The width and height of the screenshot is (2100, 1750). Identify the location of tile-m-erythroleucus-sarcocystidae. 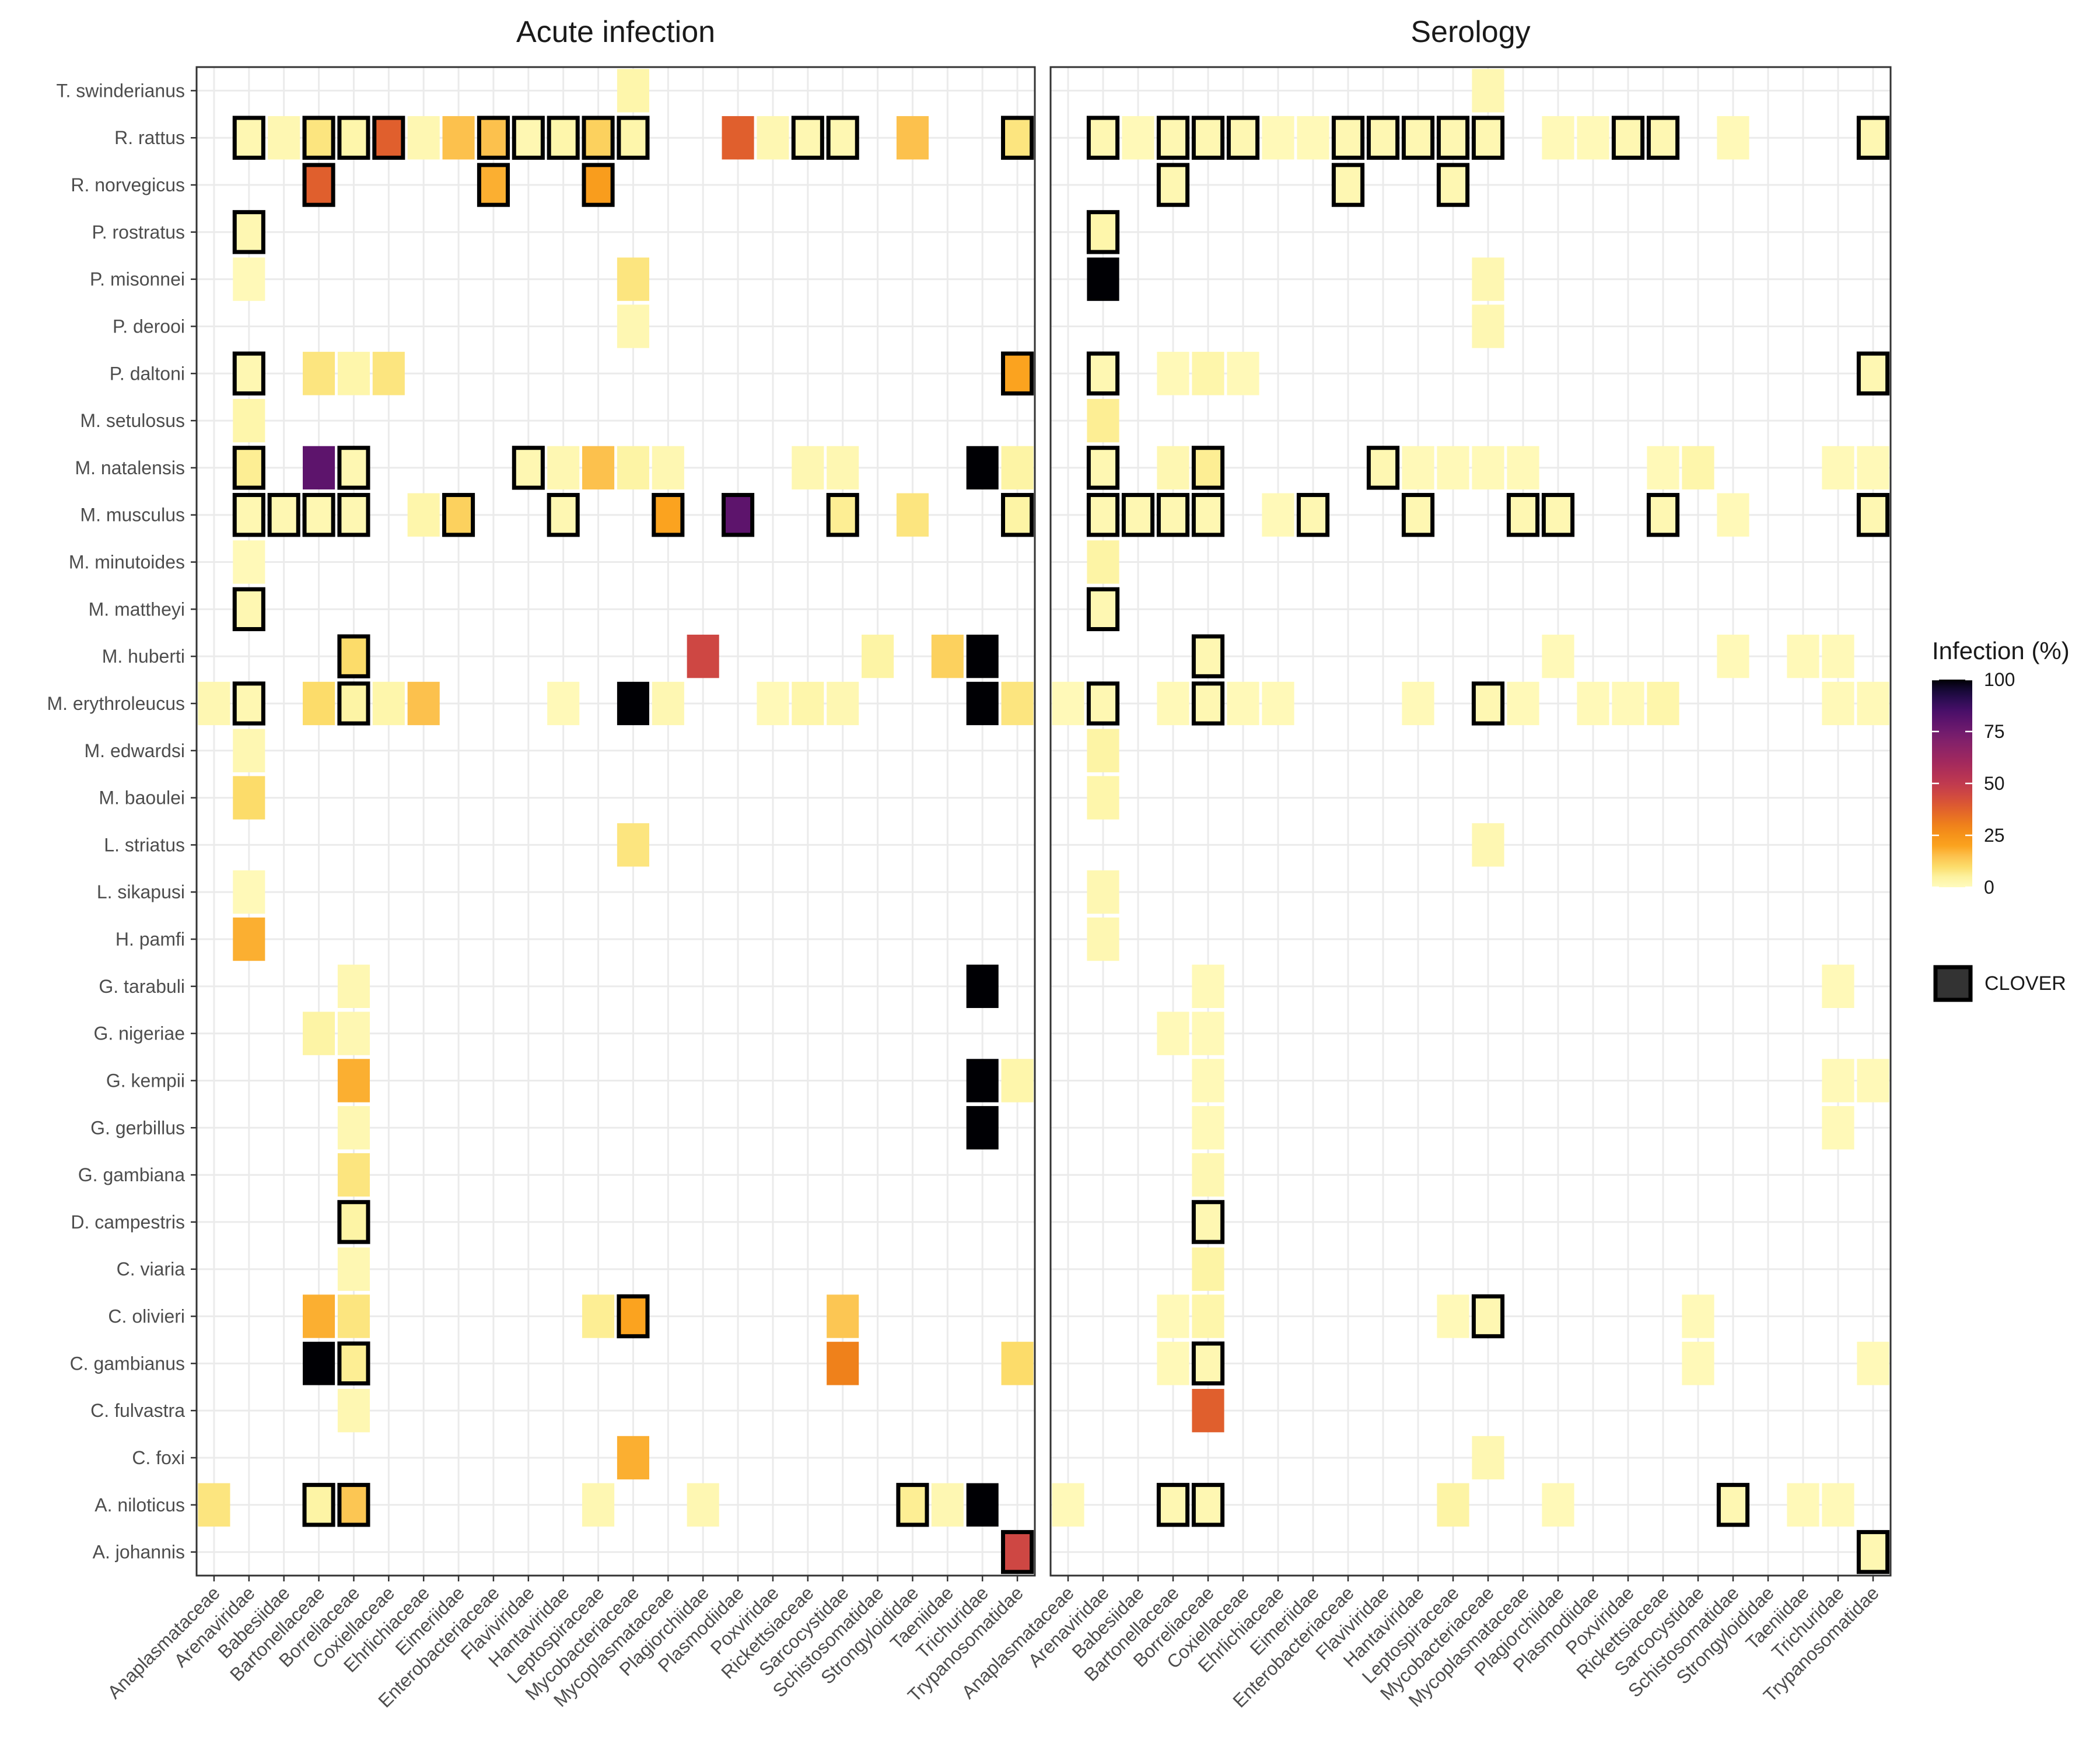
(843, 703).